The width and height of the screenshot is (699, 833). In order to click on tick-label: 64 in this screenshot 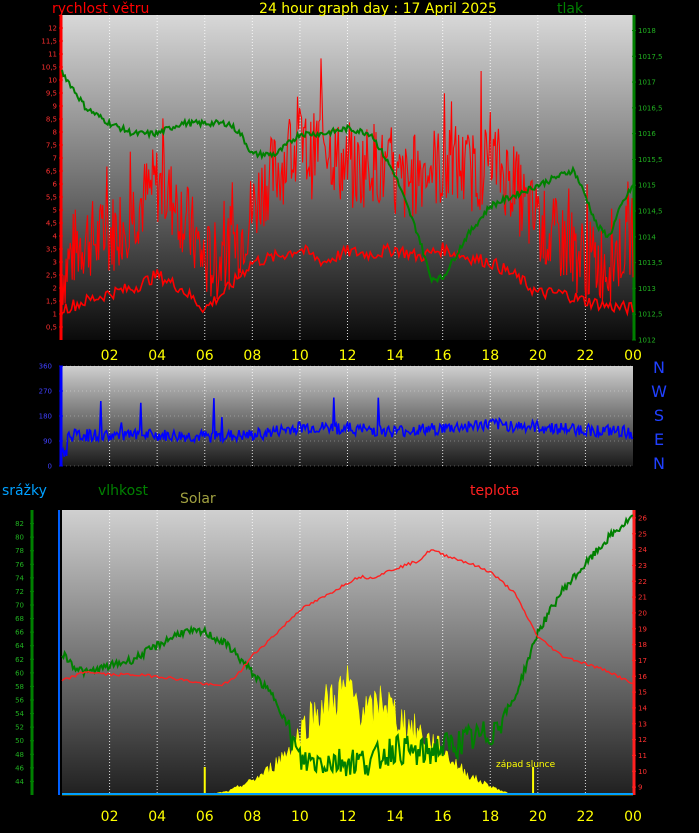, I will do `click(19, 646)`.